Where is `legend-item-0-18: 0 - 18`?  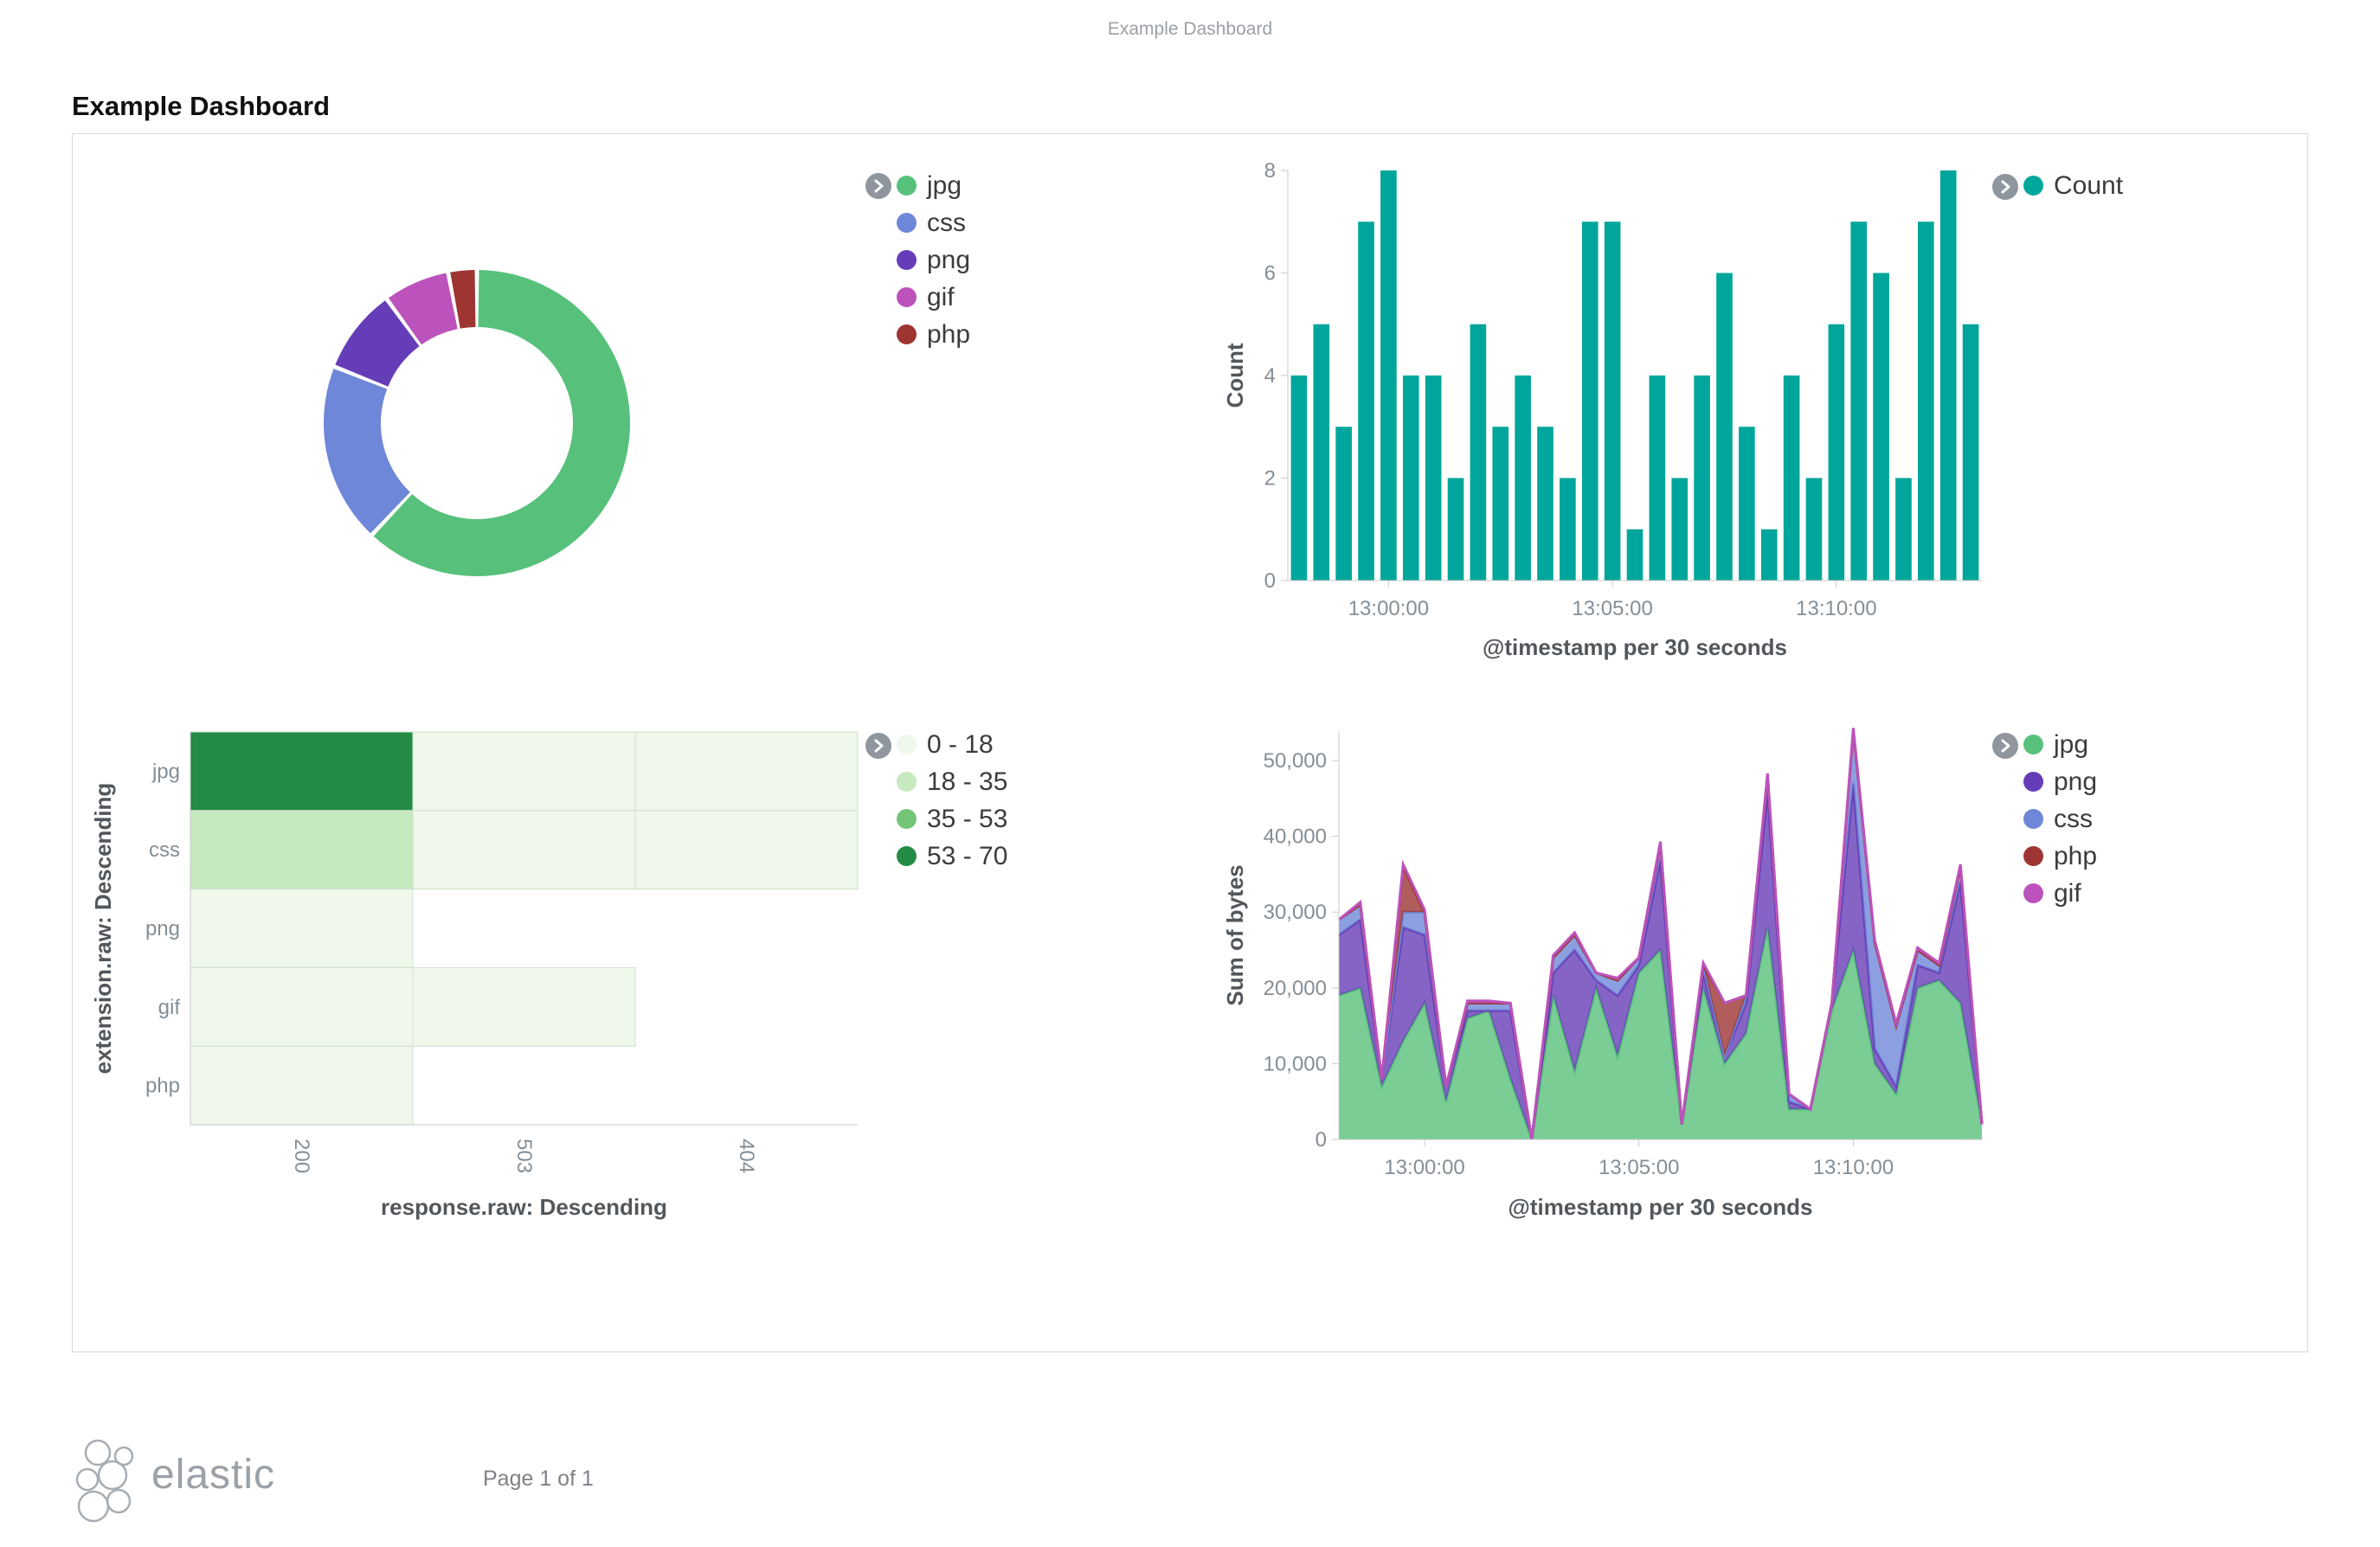 legend-item-0-18: 0 - 18 is located at coordinates (952, 744).